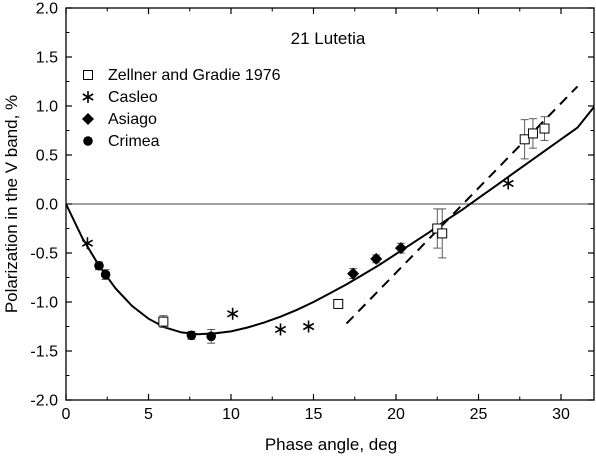 The width and height of the screenshot is (596, 460). I want to click on series-filled-circle, so click(155, 302).